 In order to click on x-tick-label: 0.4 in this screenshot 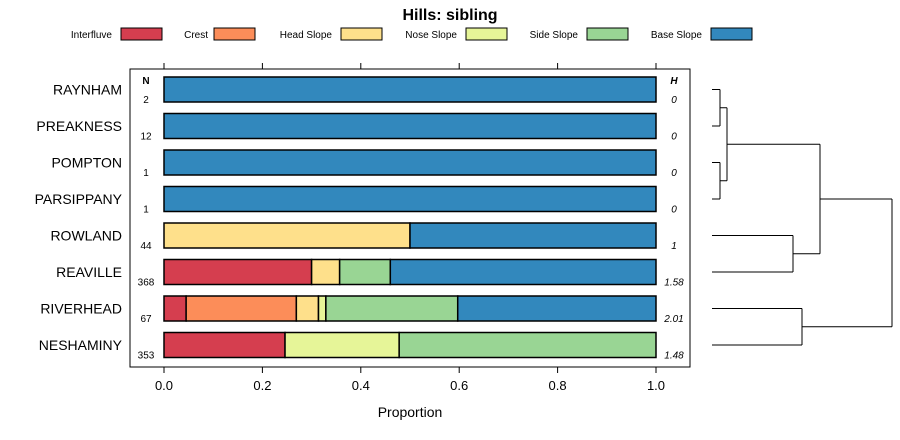, I will do `click(361, 385)`.